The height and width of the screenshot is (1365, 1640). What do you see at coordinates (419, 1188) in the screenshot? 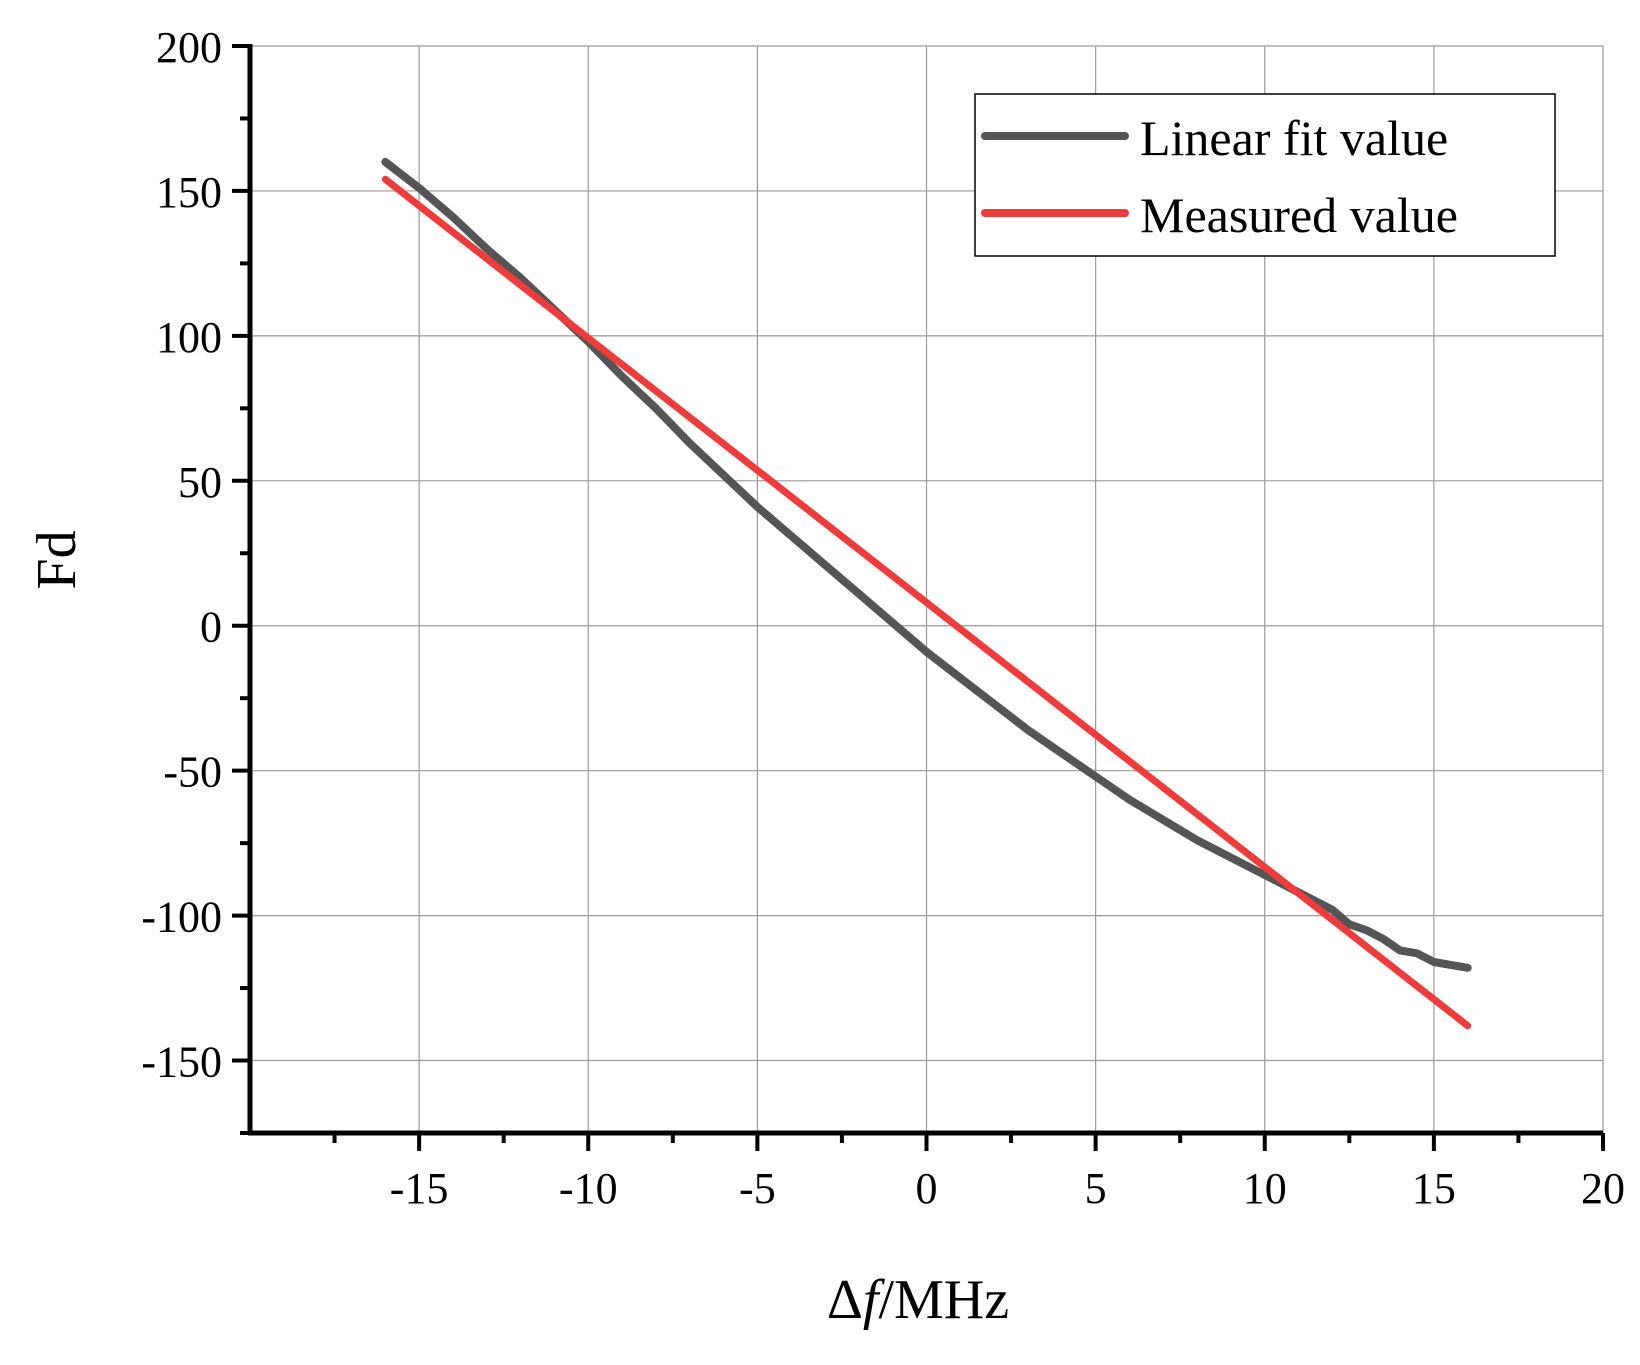
I see `x-tick-label: -15` at bounding box center [419, 1188].